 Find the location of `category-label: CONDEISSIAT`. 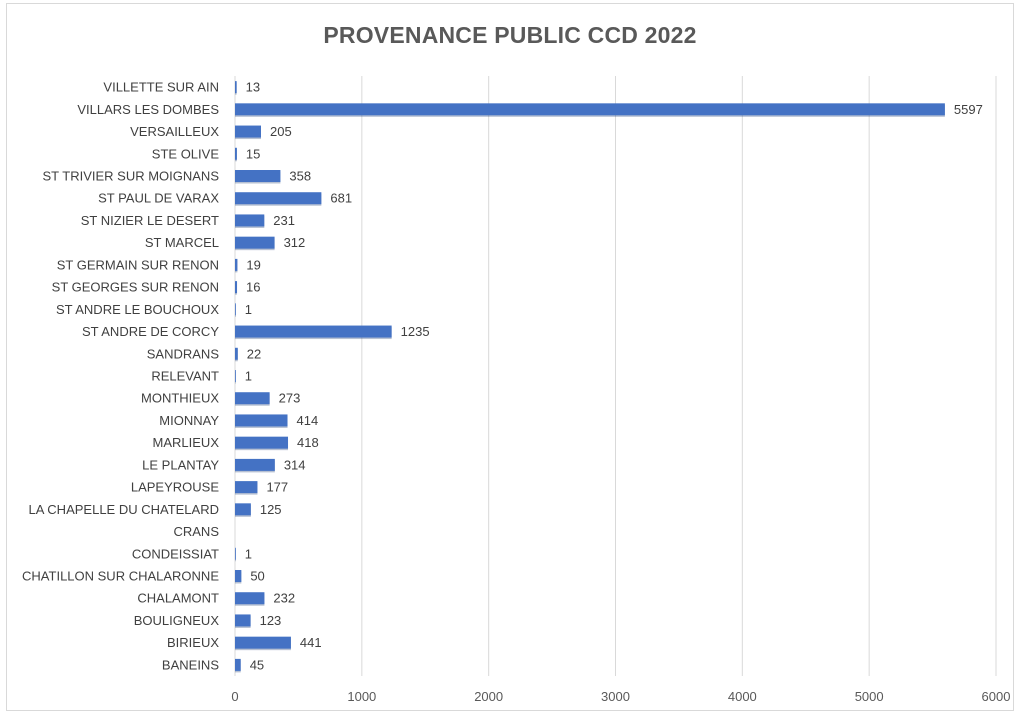

category-label: CONDEISSIAT is located at coordinates (175, 553).